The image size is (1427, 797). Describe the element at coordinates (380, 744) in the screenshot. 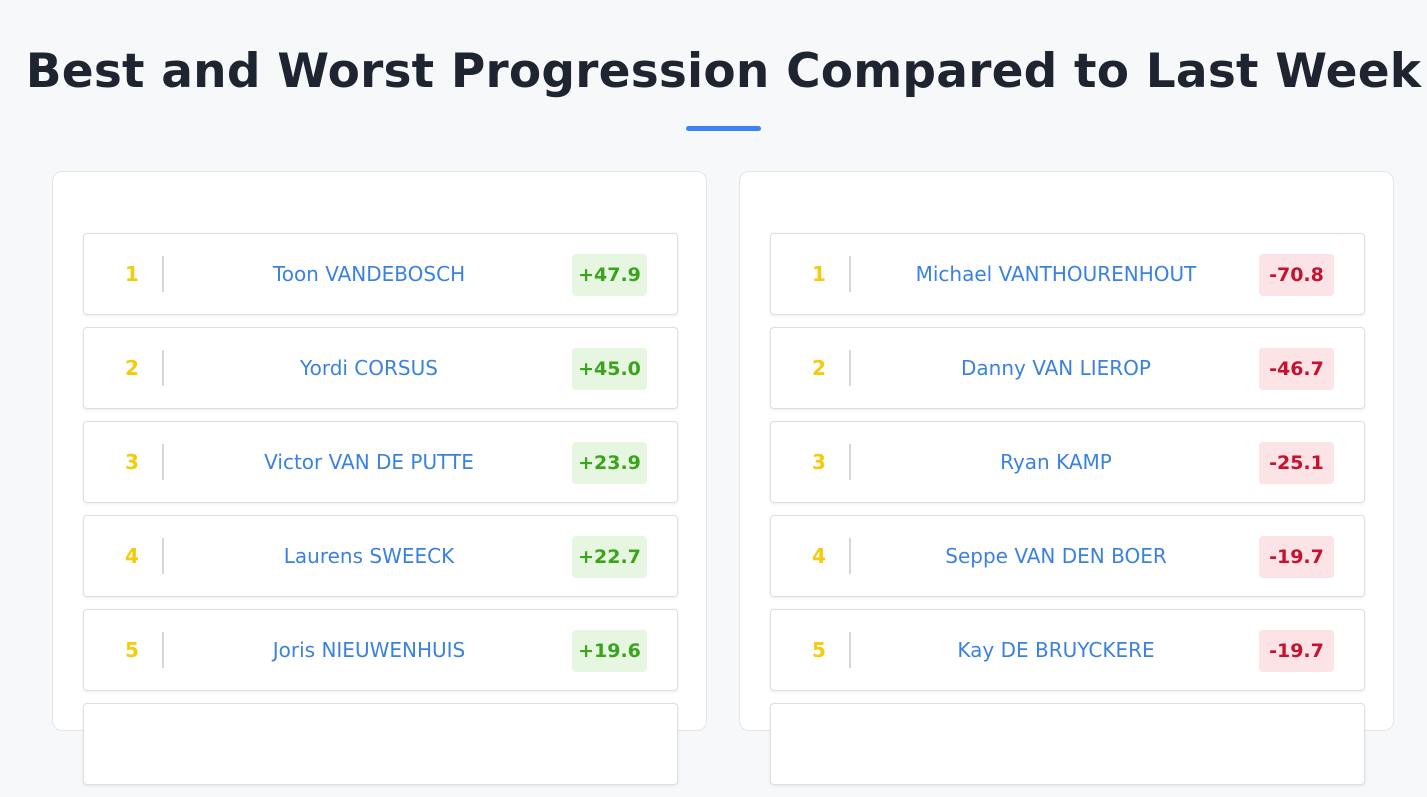

I see `best-list-item-partial` at that location.